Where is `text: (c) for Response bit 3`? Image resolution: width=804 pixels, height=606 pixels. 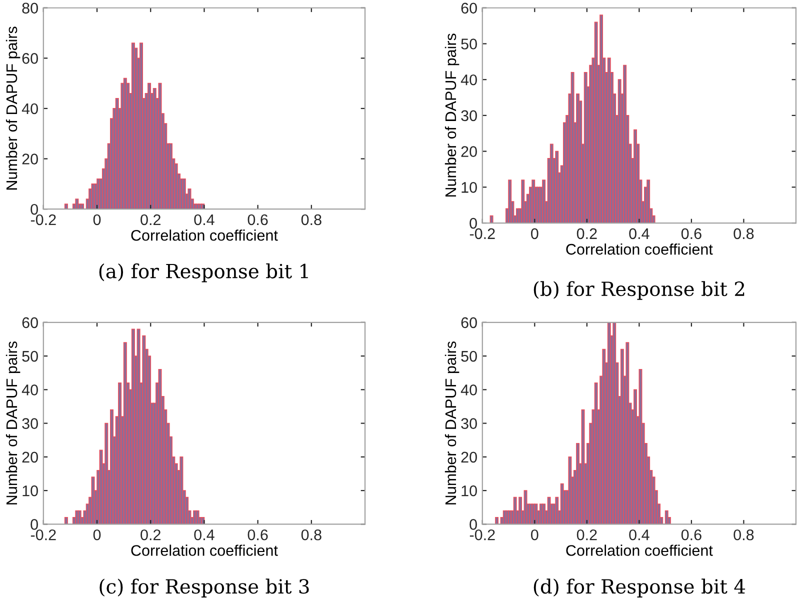 text: (c) for Response bit 3 is located at coordinates (204, 588).